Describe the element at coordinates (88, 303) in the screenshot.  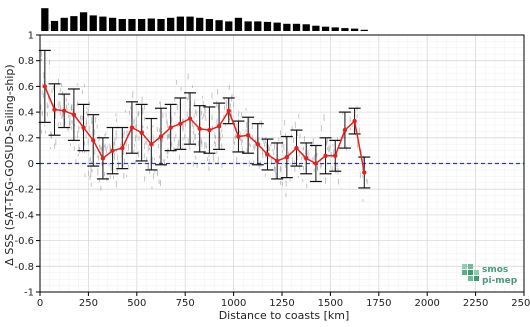
I see `x-tick-label: 250` at that location.